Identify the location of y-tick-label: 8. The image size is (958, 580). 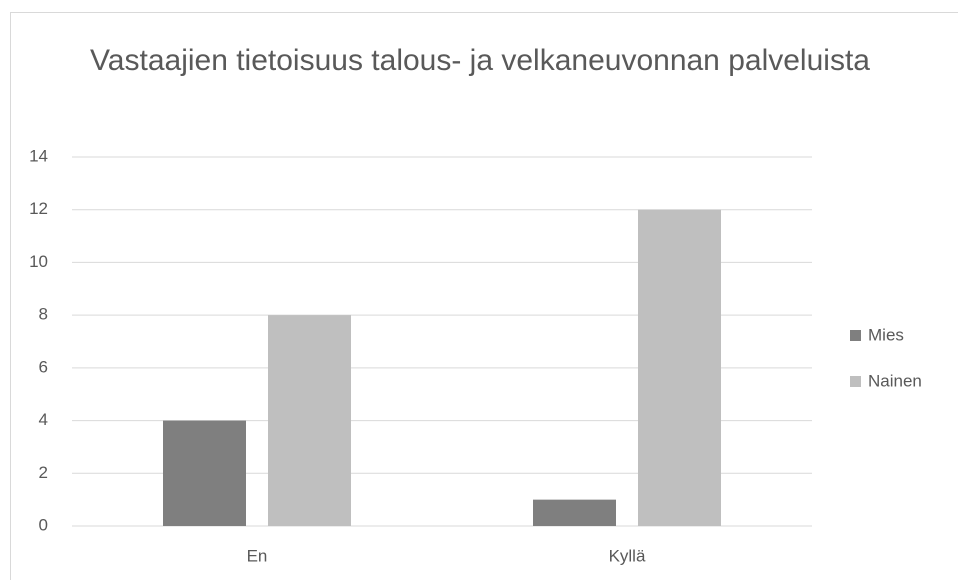
(43, 314).